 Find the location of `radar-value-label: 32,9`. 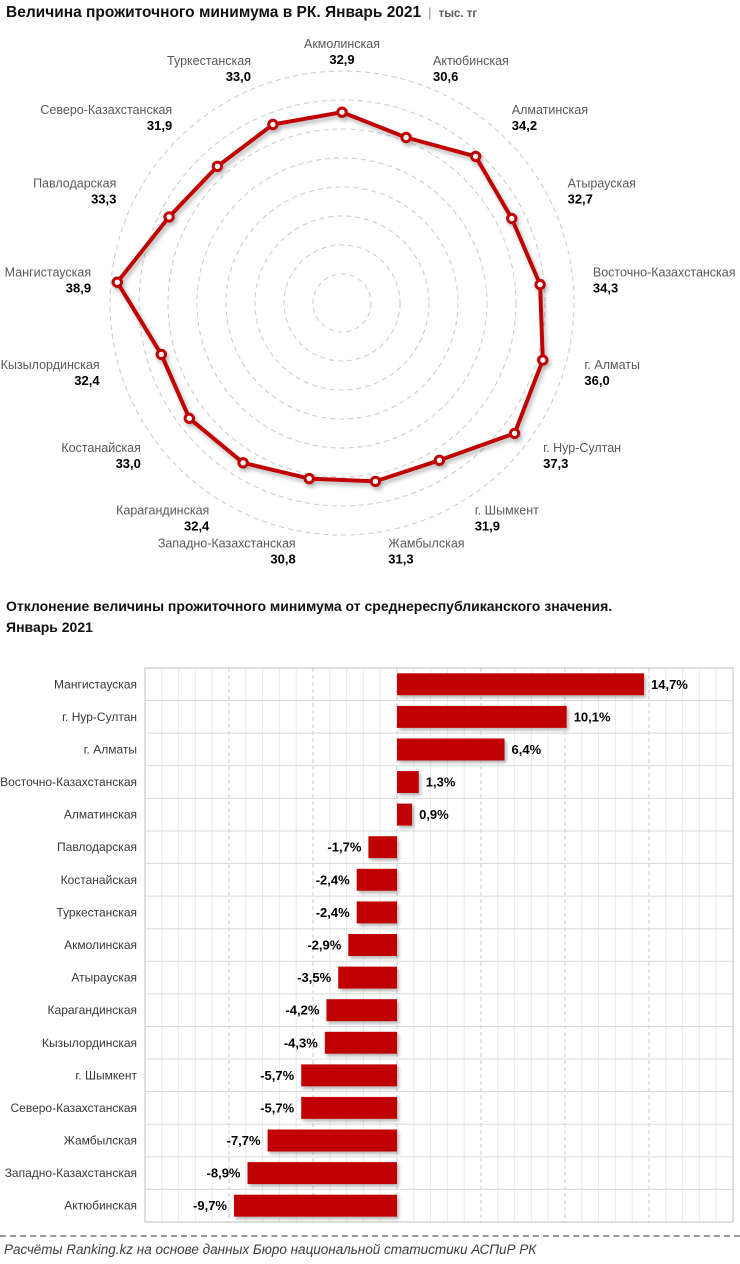

radar-value-label: 32,9 is located at coordinates (341, 59).